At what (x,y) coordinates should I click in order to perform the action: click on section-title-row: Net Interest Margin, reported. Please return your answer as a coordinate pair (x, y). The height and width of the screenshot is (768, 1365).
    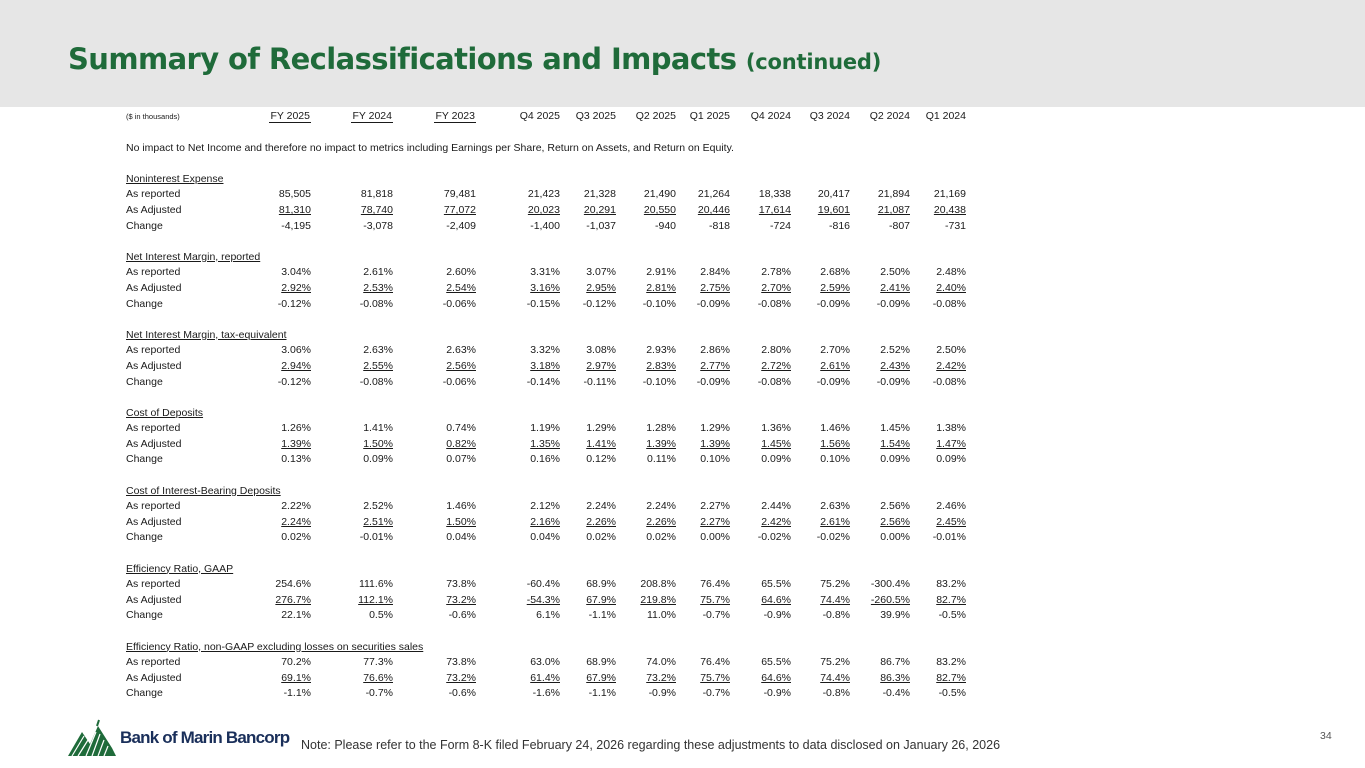
    Looking at the image, I should click on (546, 258).